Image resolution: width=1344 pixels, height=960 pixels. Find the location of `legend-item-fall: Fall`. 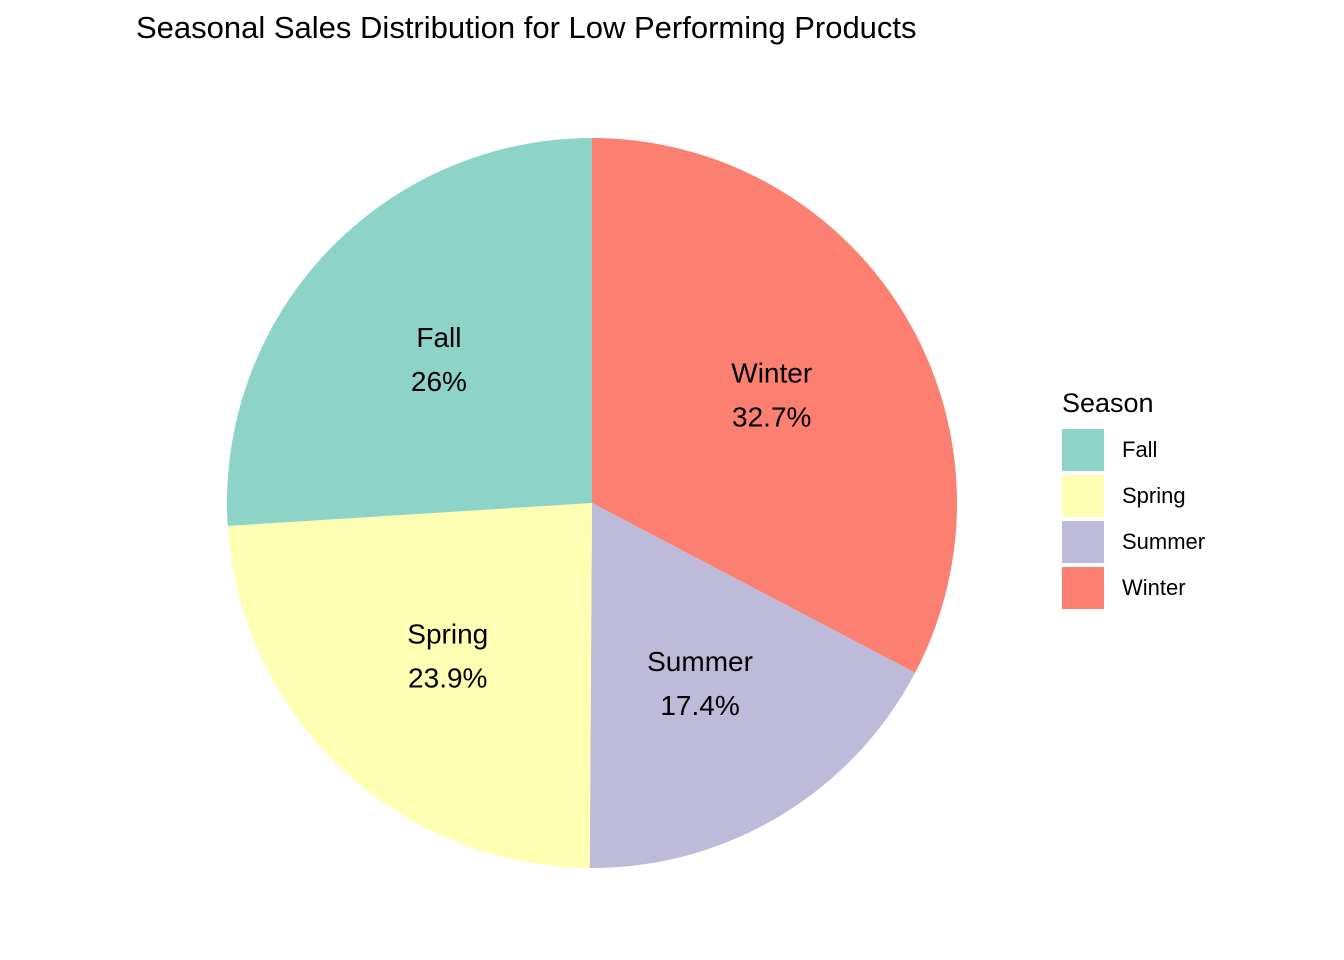

legend-item-fall: Fall is located at coordinates (1133, 450).